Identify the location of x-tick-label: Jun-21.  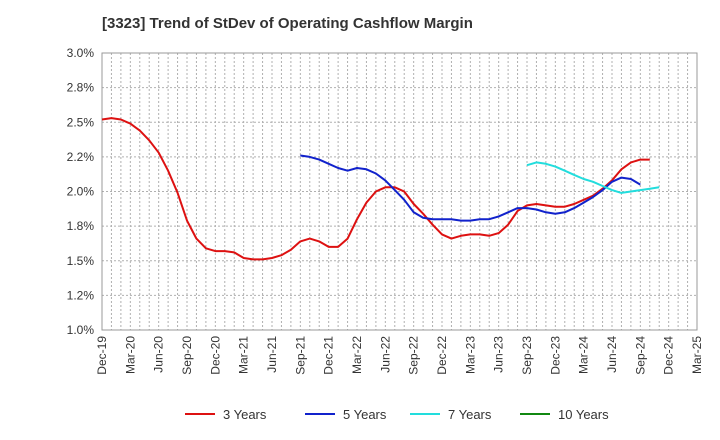
(272, 354).